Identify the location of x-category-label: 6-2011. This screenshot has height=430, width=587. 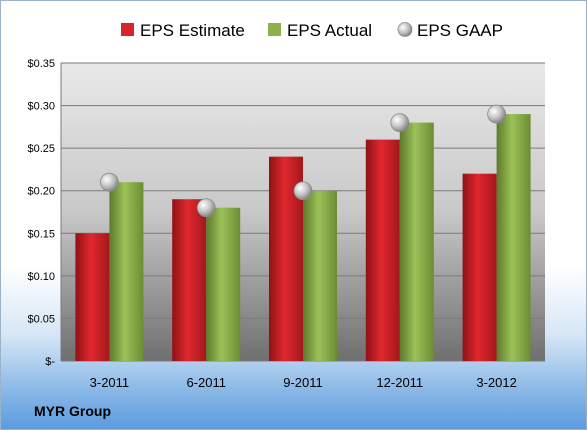
(206, 382).